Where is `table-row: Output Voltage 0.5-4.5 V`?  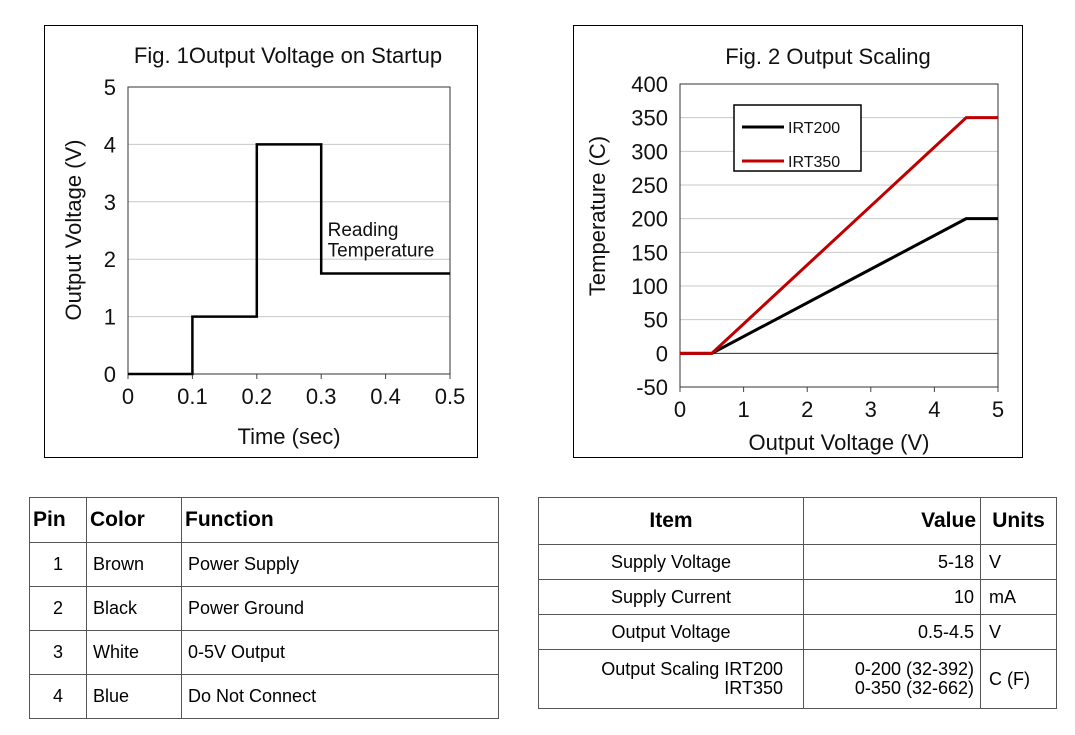
table-row: Output Voltage 0.5-4.5 V is located at coordinates (797, 632).